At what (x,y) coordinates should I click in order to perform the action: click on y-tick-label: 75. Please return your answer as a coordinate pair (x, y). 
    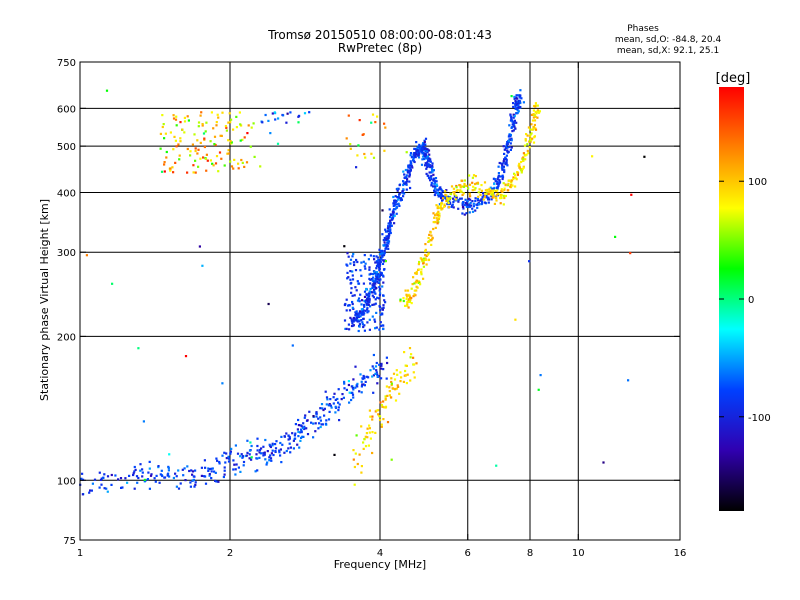
    Looking at the image, I should click on (69, 541).